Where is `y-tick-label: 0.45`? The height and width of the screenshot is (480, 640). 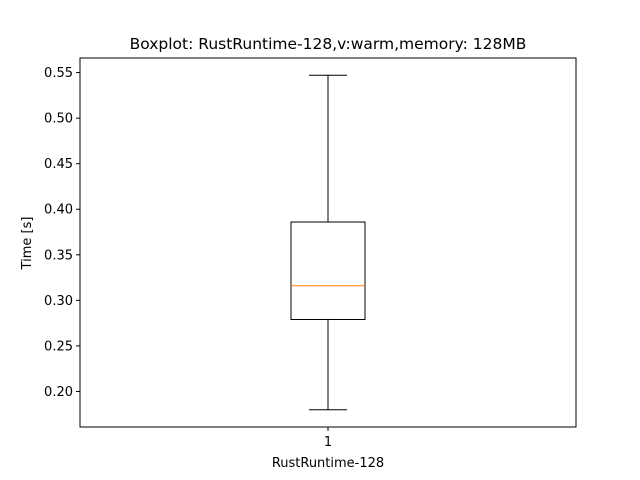 y-tick-label: 0.45 is located at coordinates (58, 164).